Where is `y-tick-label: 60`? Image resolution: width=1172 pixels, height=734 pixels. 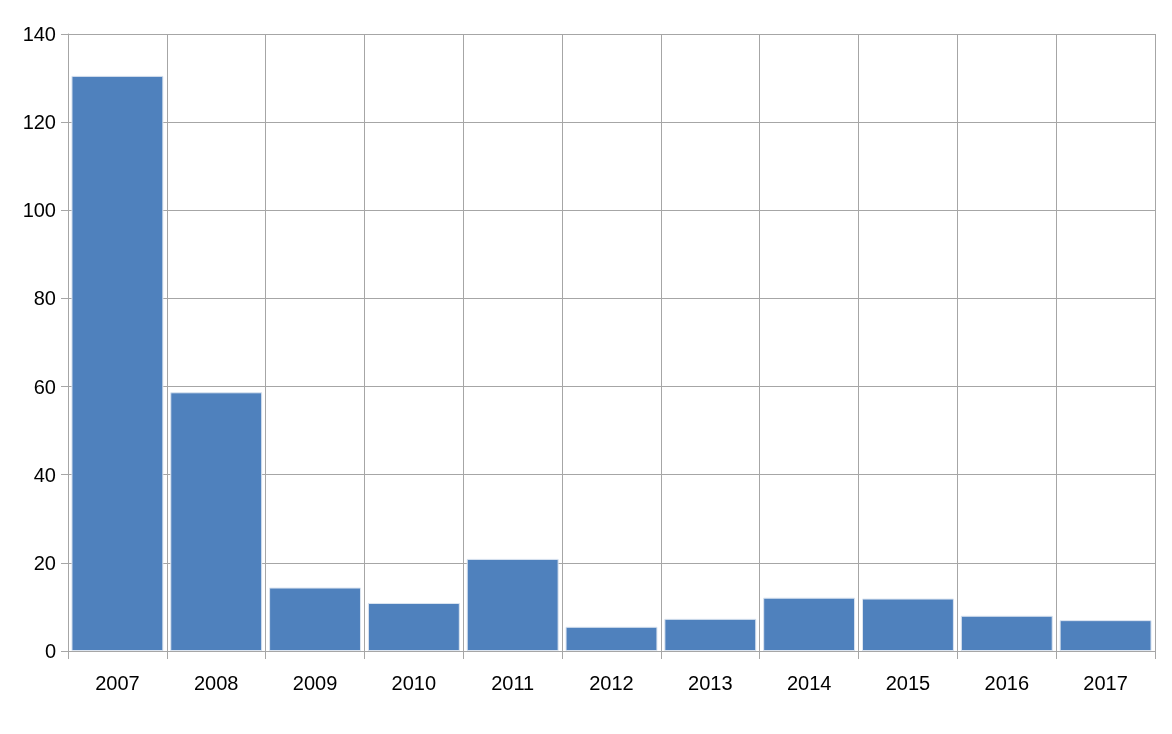
y-tick-label: 60 is located at coordinates (44, 386).